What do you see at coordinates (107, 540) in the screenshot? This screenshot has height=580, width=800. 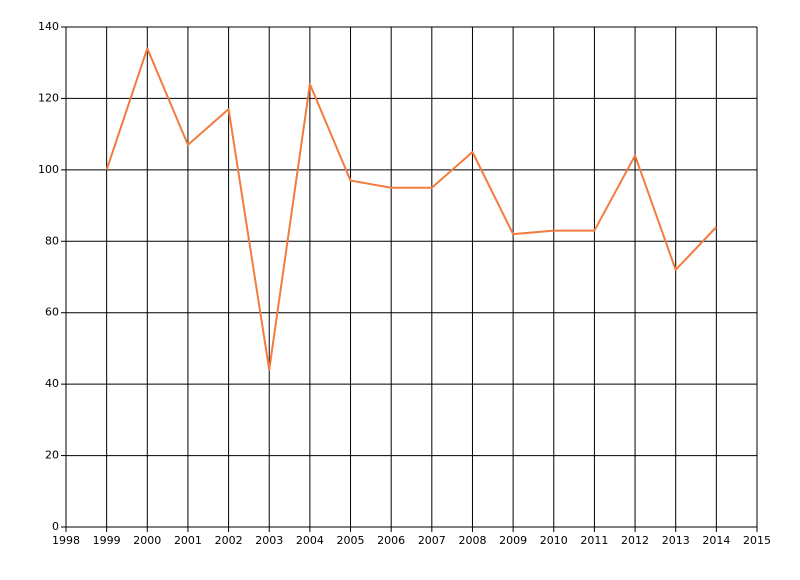 I see `x-tick-label: 1999` at bounding box center [107, 540].